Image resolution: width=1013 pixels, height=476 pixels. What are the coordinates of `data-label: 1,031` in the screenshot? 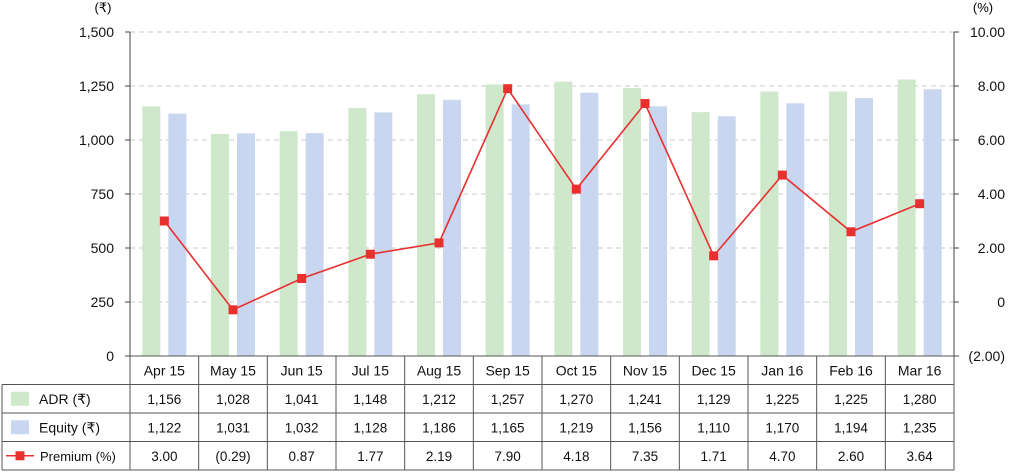 It's located at (233, 427).